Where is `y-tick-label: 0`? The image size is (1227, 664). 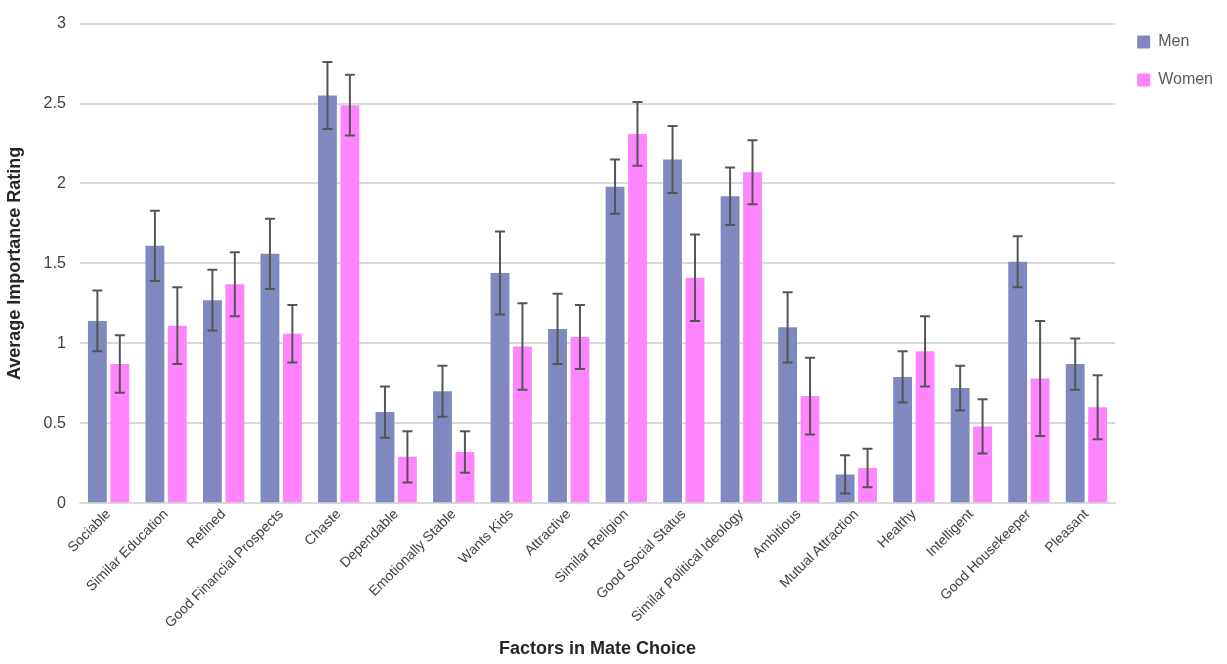 y-tick-label: 0 is located at coordinates (61, 502).